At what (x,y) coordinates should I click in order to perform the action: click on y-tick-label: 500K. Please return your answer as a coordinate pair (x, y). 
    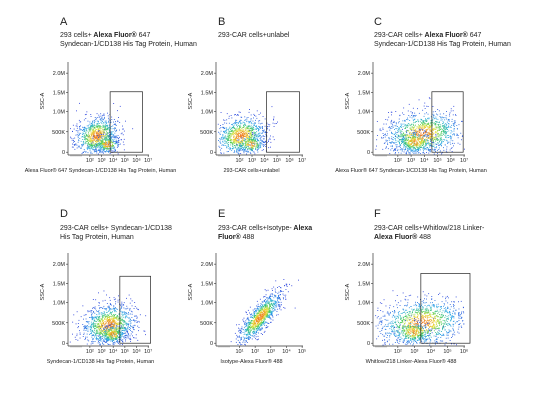
    Looking at the image, I should click on (58, 324).